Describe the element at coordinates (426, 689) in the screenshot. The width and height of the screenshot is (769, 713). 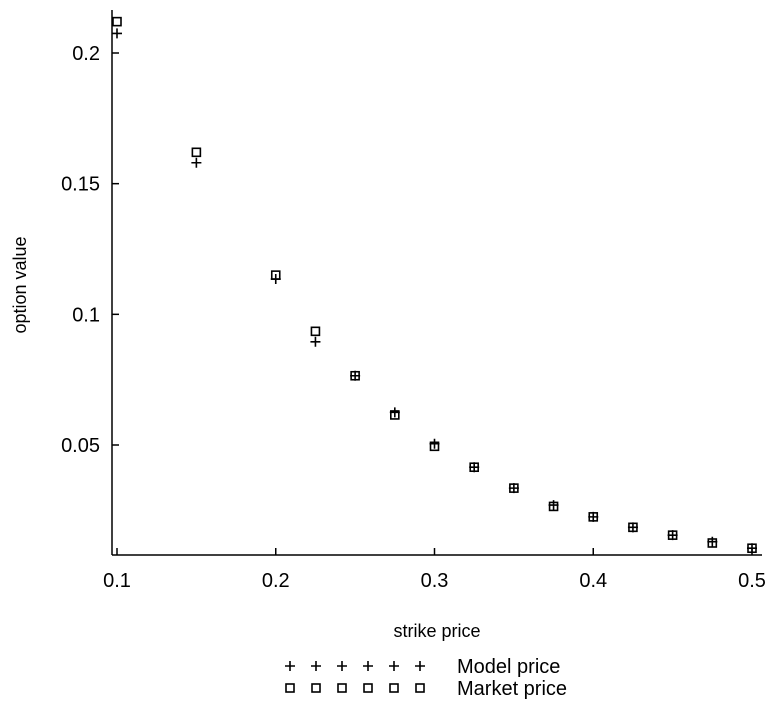
I see `legend-item: Market price` at that location.